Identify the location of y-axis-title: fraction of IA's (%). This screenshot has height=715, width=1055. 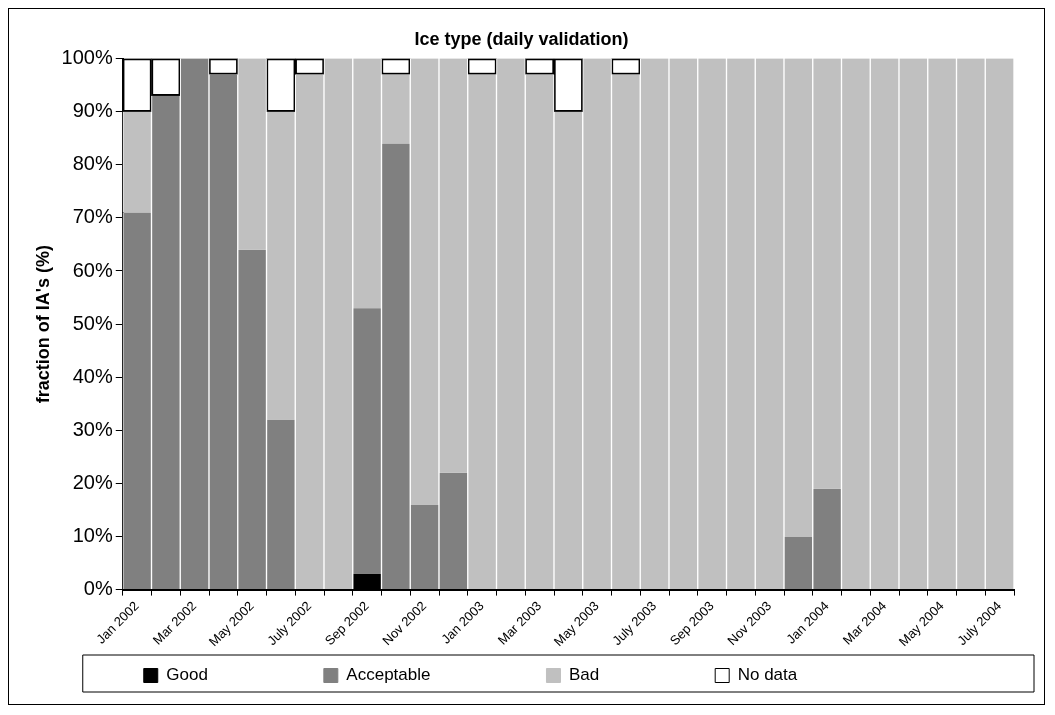
(42, 324).